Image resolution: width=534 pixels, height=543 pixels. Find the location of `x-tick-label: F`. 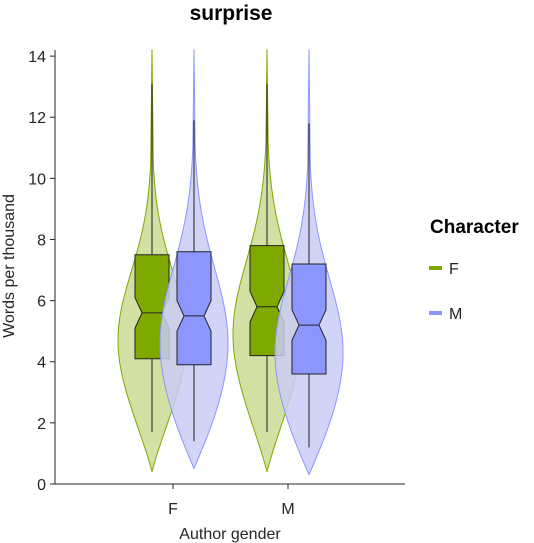

x-tick-label: F is located at coordinates (173, 509).